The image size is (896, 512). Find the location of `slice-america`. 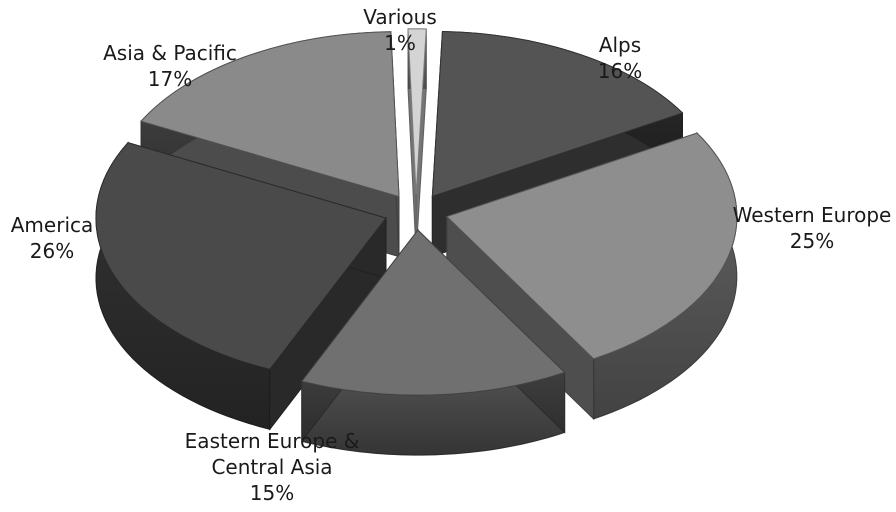

slice-america is located at coordinates (241, 256).